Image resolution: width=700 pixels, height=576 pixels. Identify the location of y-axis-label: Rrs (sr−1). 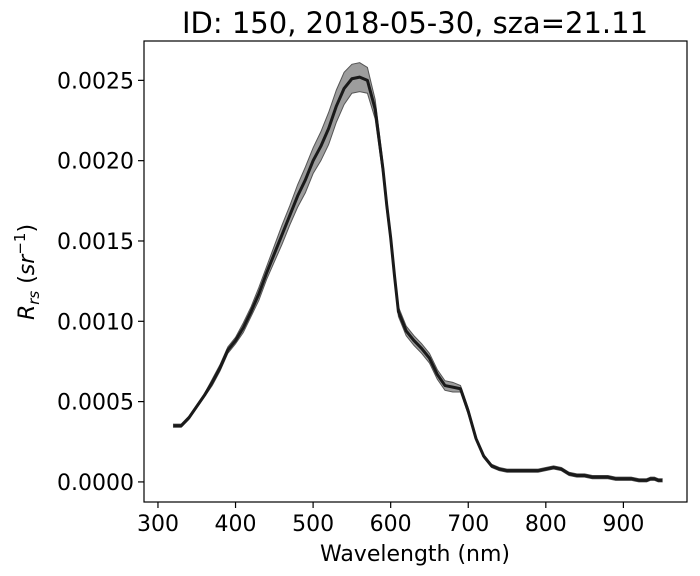
(27, 272).